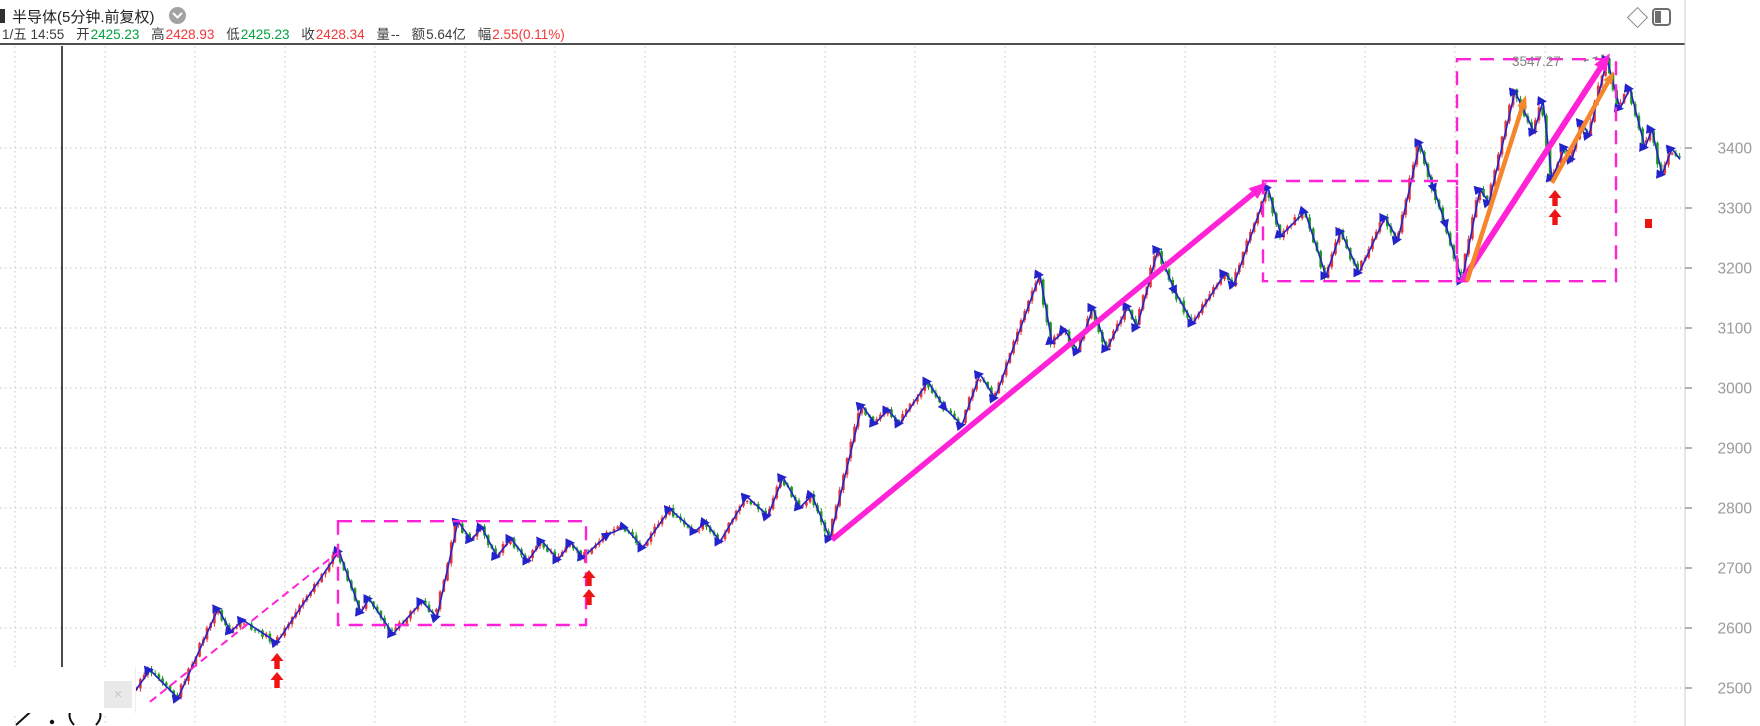 Image resolution: width=1760 pixels, height=726 pixels. What do you see at coordinates (1661, 17) in the screenshot?
I see `split-pane-icon` at bounding box center [1661, 17].